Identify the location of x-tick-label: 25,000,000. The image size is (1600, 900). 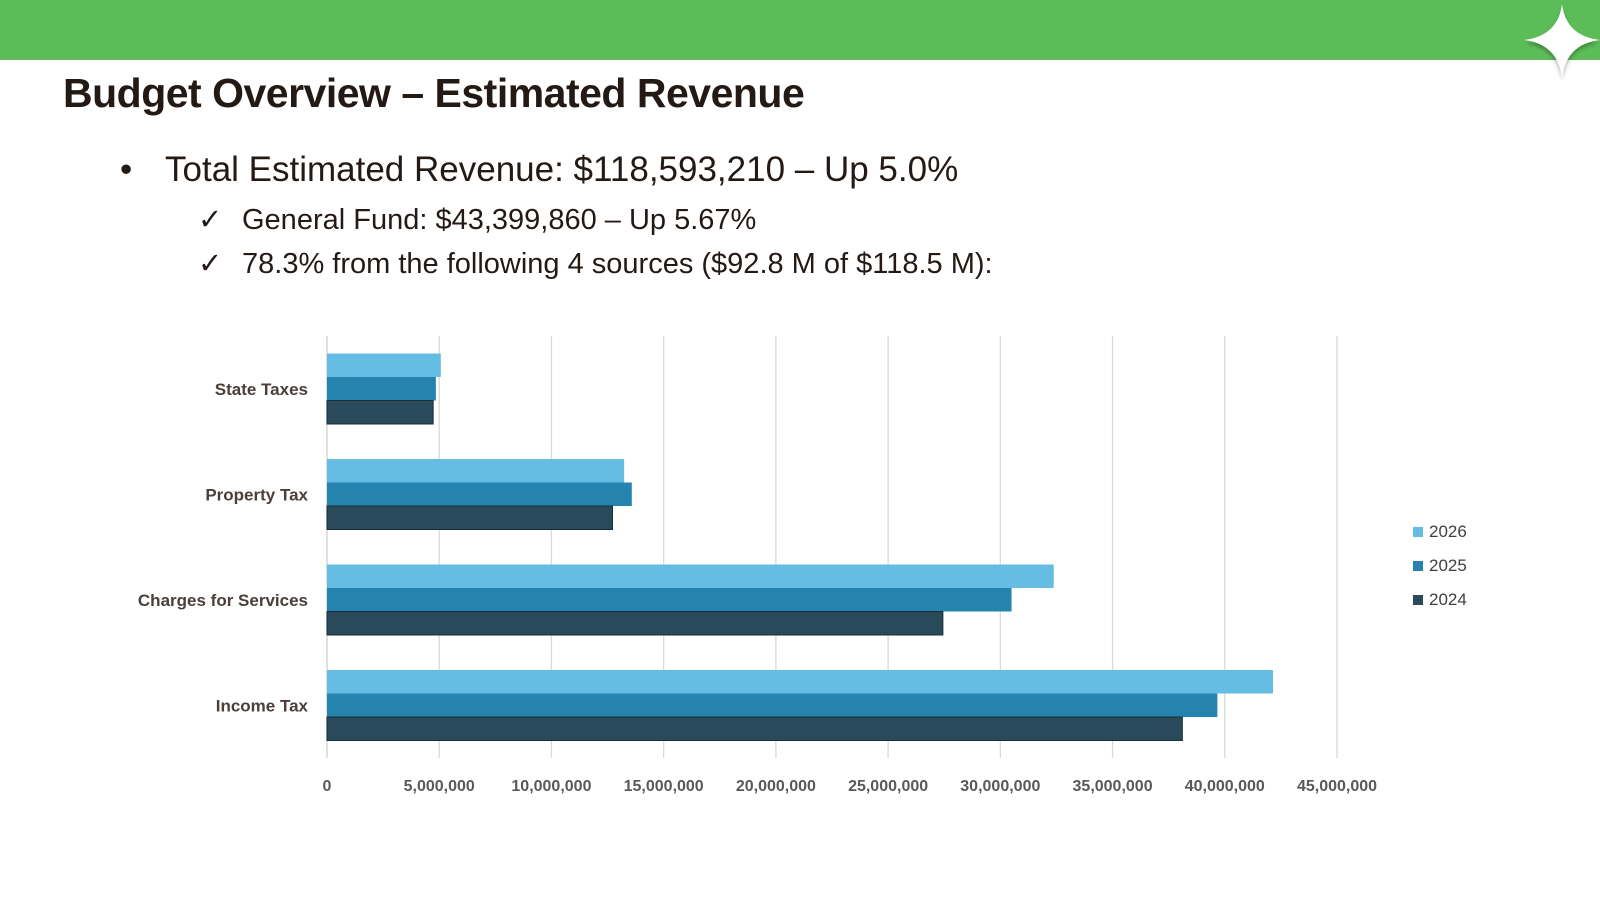
(888, 786).